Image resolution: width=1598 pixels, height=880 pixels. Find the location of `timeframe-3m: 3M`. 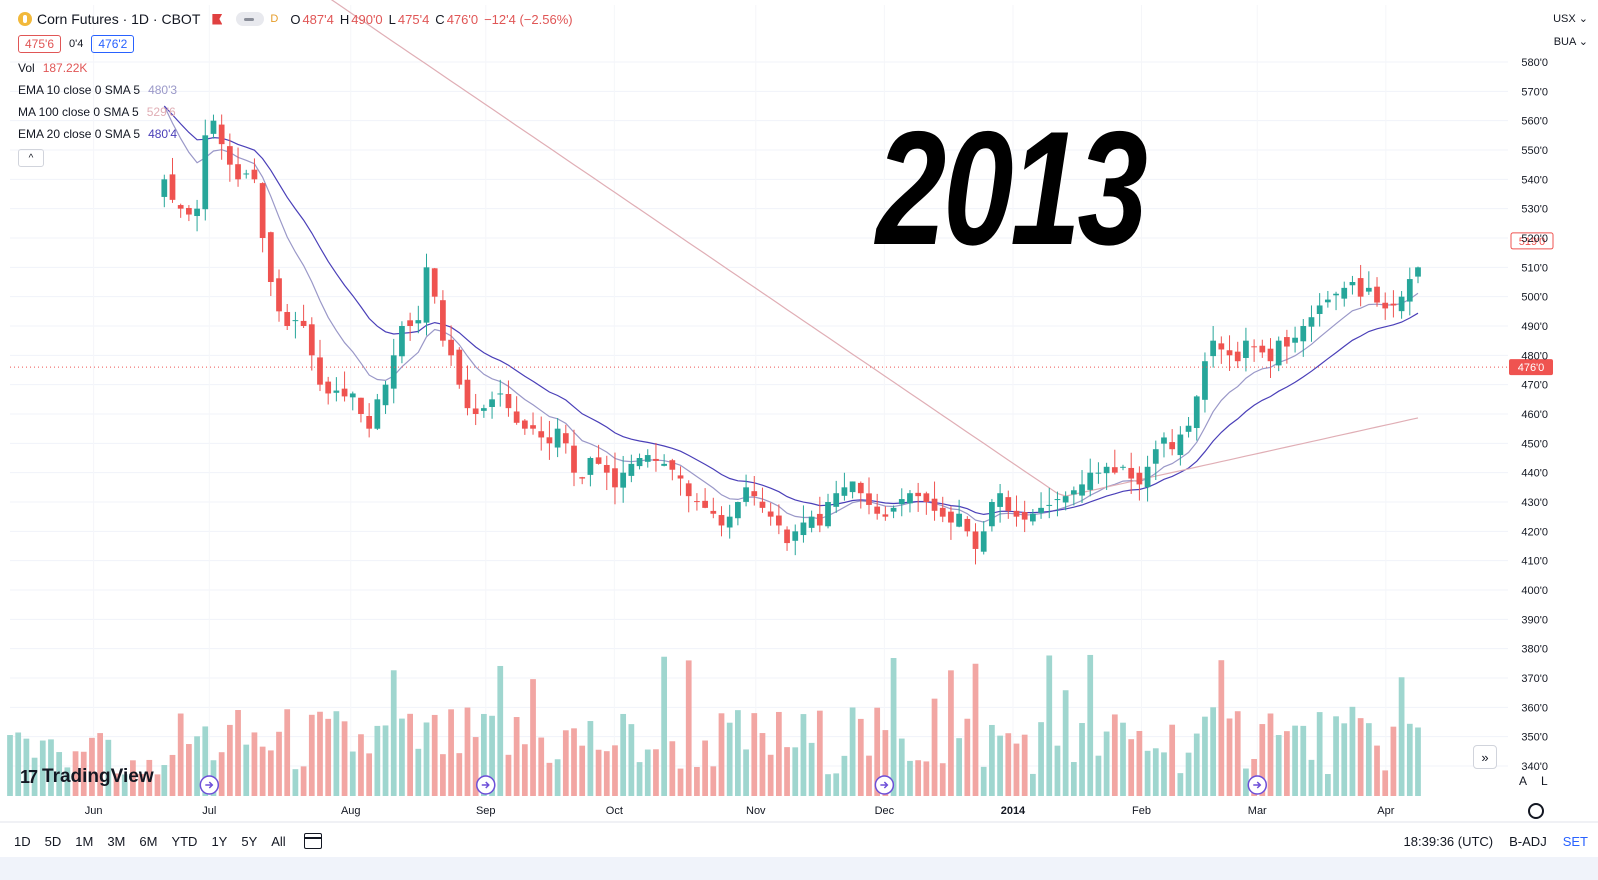

timeframe-3m: 3M is located at coordinates (116, 841).